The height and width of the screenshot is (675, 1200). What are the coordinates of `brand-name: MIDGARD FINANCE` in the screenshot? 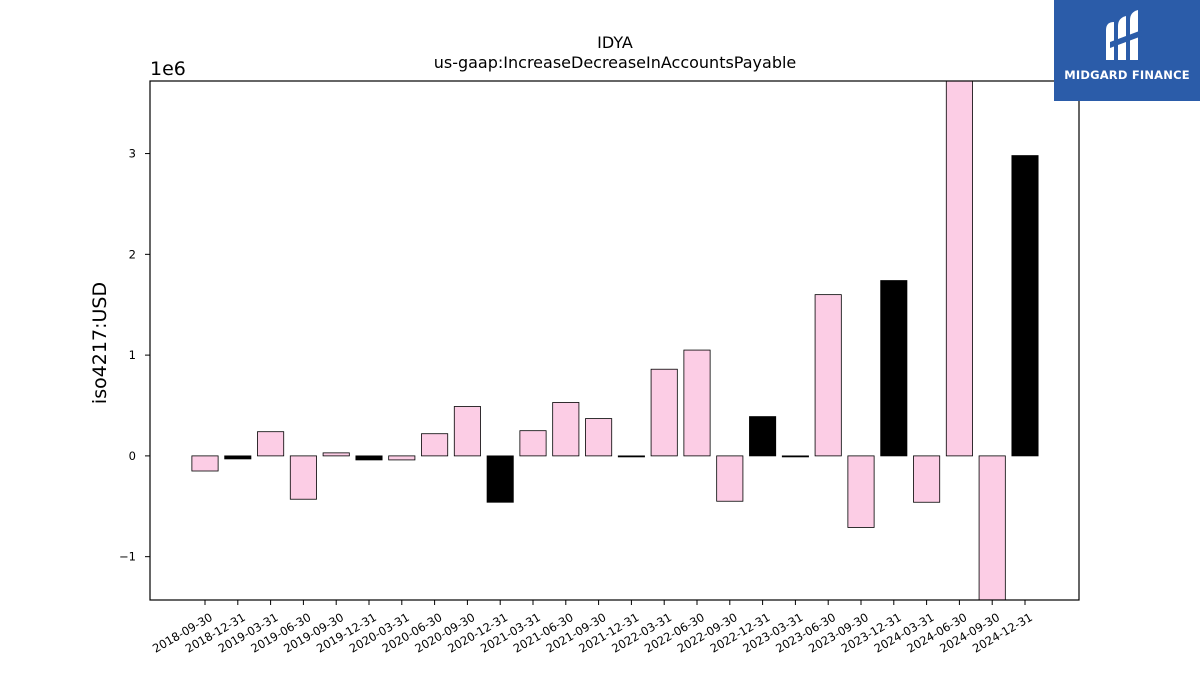 It's located at (1127, 75).